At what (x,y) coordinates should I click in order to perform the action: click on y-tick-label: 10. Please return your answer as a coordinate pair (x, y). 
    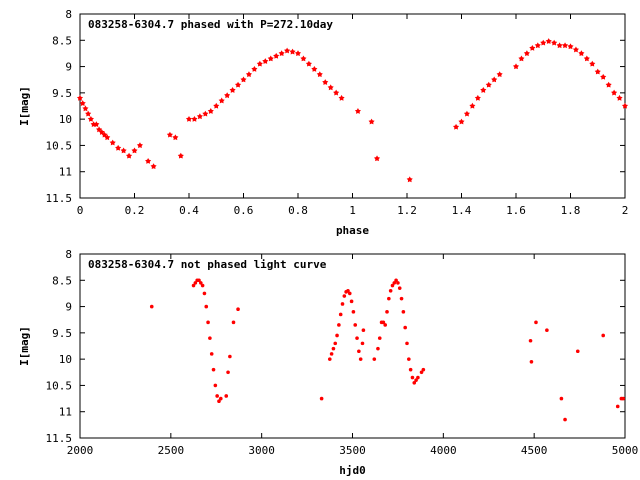
    Looking at the image, I should click on (65, 119).